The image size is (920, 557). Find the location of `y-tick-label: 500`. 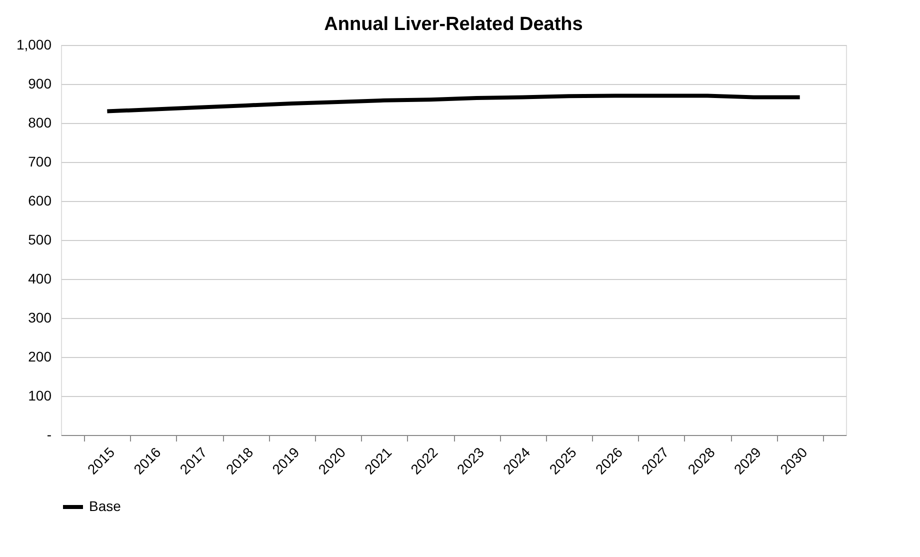

y-tick-label: 500 is located at coordinates (40, 240).